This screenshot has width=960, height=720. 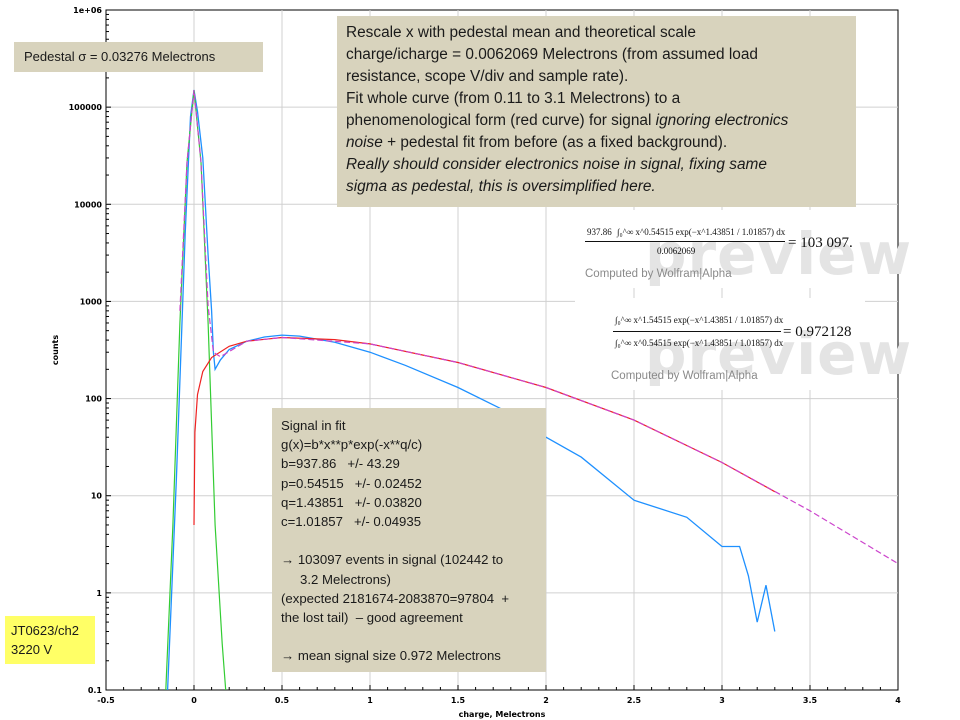 What do you see at coordinates (313, 425) in the screenshot?
I see `fit-line: Signal in fit` at bounding box center [313, 425].